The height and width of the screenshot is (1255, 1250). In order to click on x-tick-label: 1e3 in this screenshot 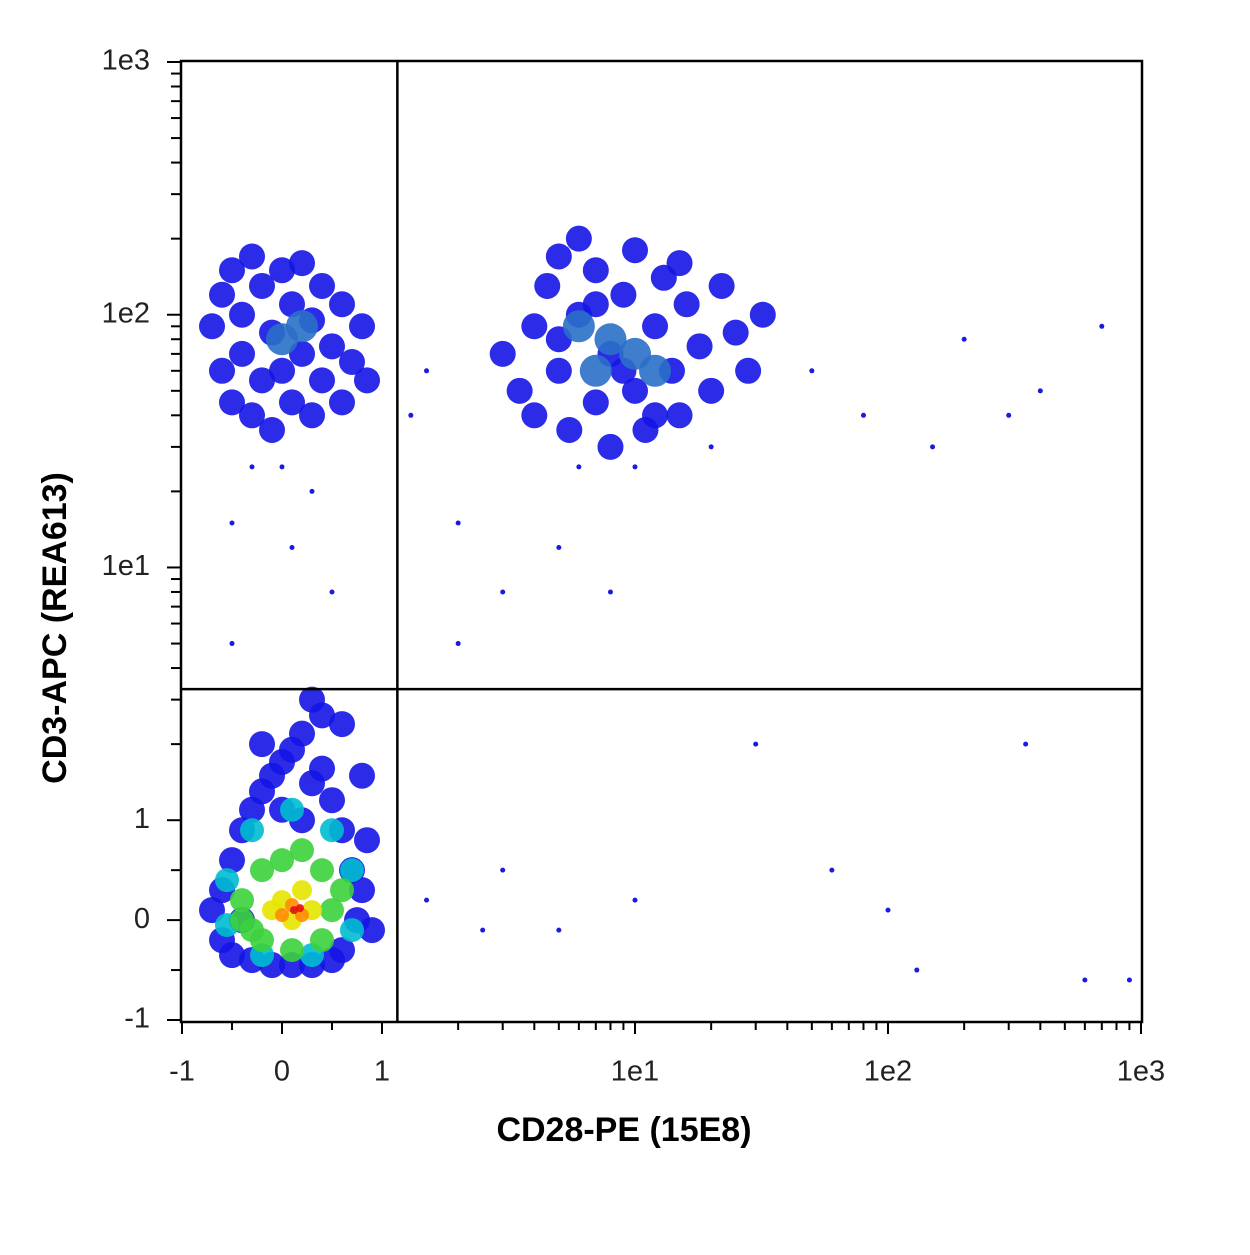, I will do `click(1141, 1072)`.